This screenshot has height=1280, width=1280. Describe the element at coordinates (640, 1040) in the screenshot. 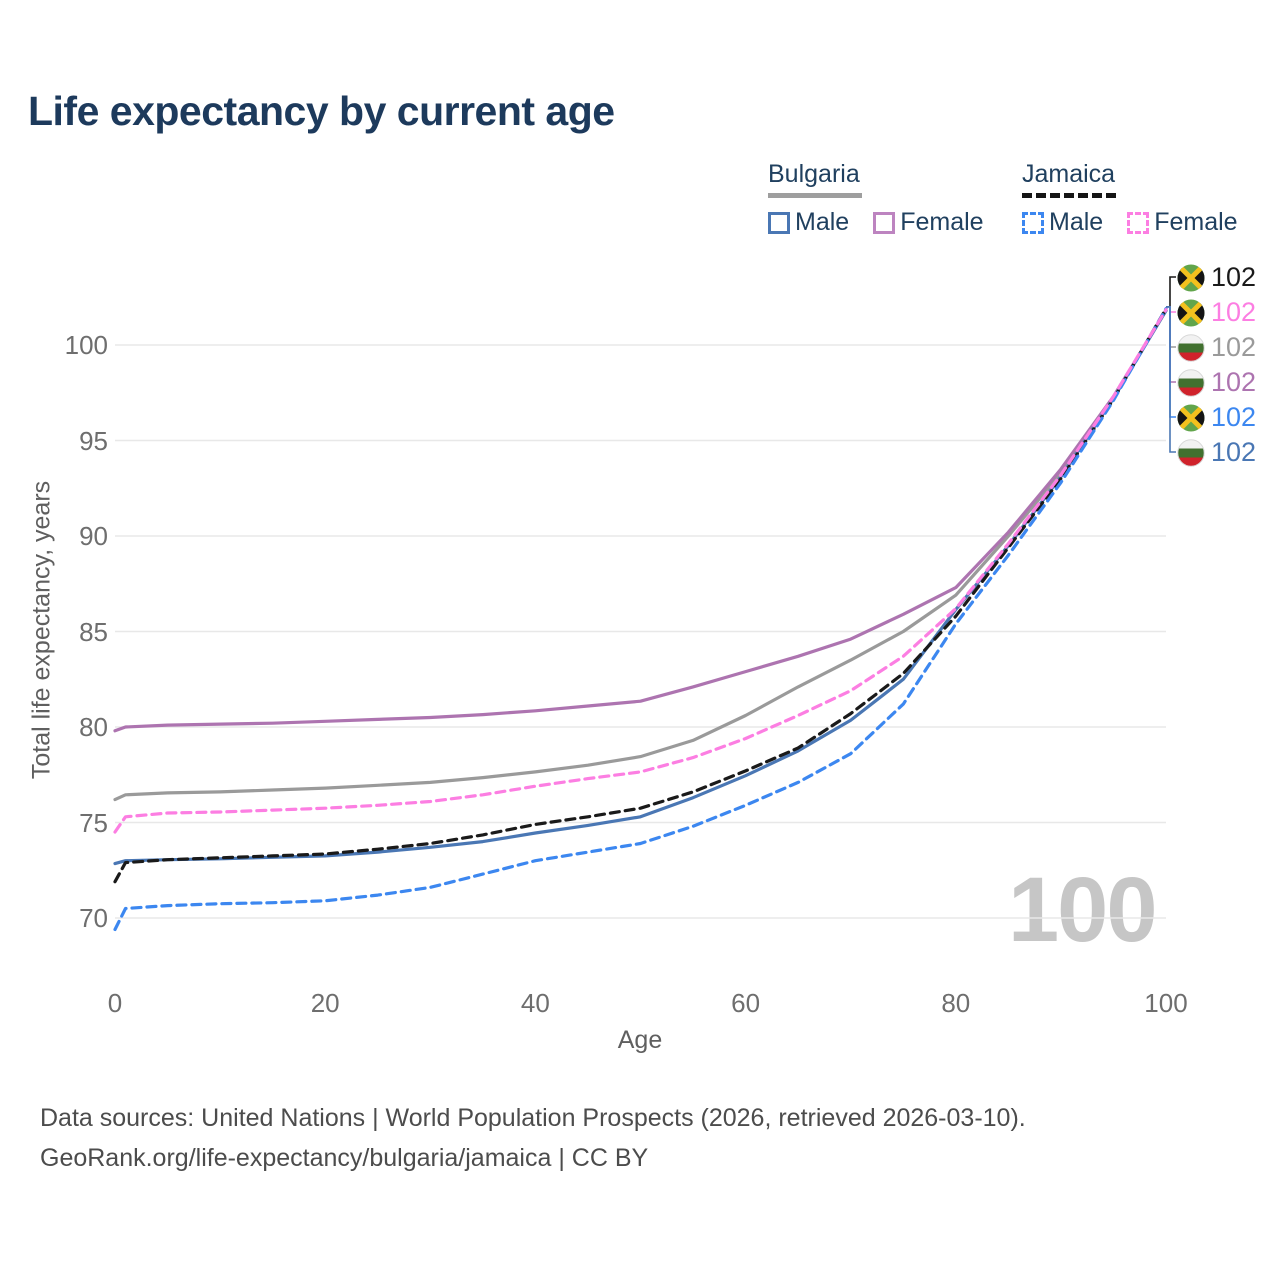

I see `x-axis-title: Age` at that location.